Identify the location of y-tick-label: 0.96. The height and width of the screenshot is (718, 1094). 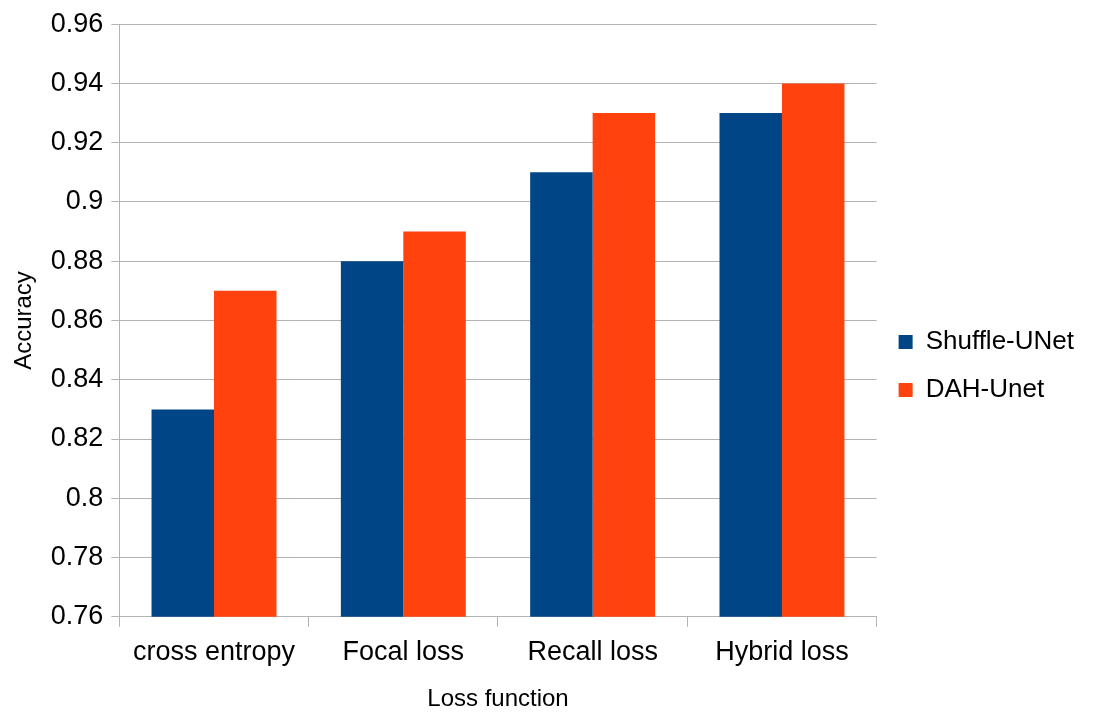
(77, 22).